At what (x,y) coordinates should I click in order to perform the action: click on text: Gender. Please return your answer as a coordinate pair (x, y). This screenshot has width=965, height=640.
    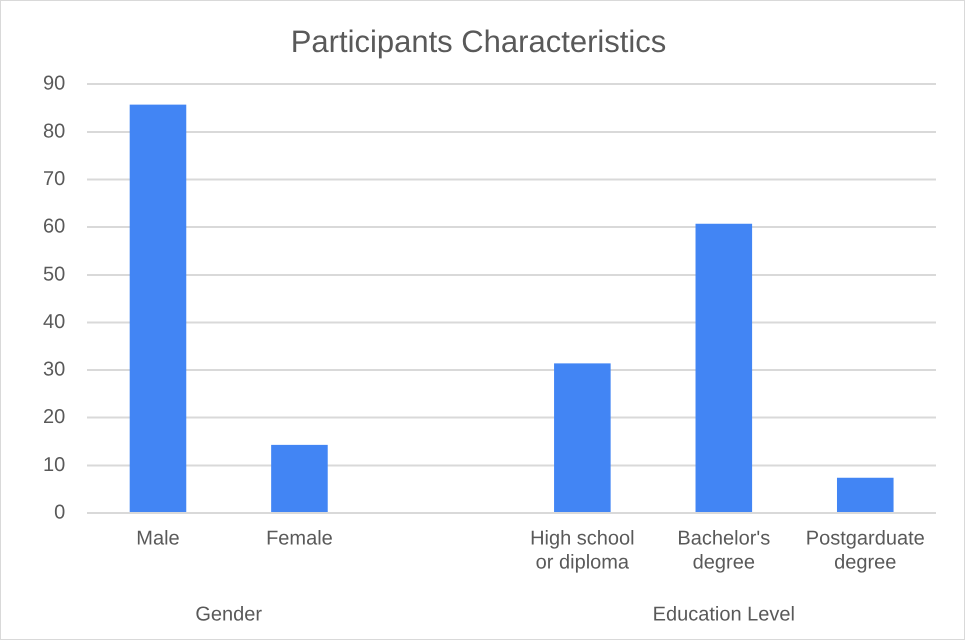
    Looking at the image, I should click on (228, 615).